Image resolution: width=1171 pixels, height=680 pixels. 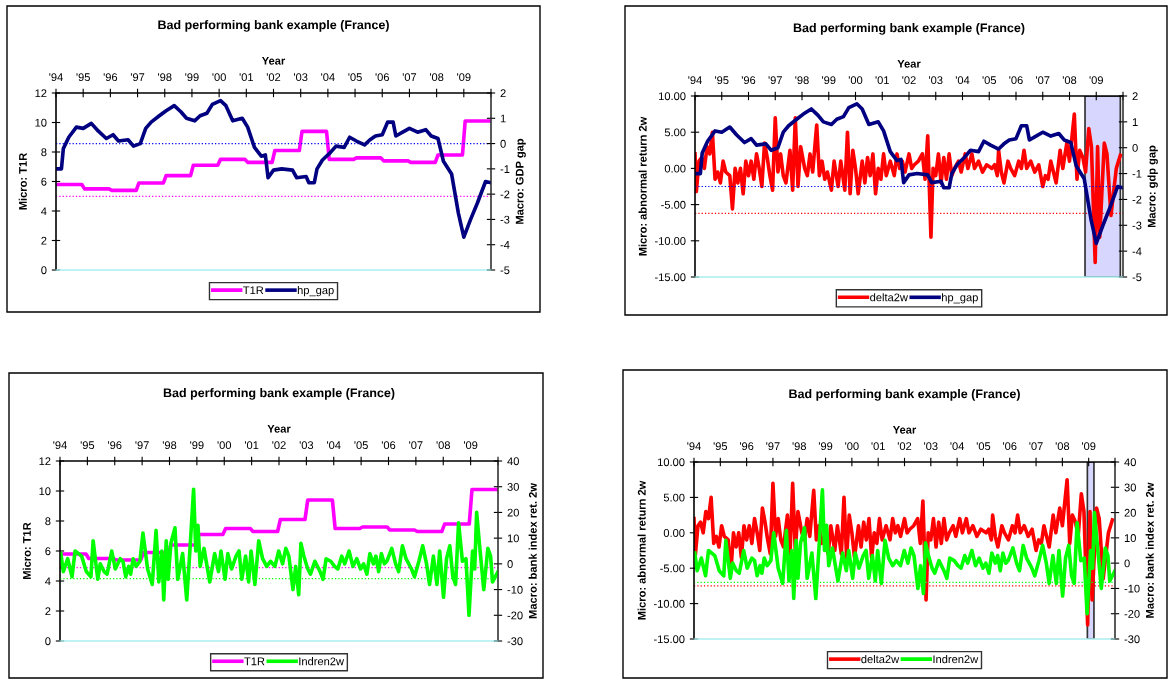 I want to click on y2-tick-label: -30, so click(x=1132, y=639).